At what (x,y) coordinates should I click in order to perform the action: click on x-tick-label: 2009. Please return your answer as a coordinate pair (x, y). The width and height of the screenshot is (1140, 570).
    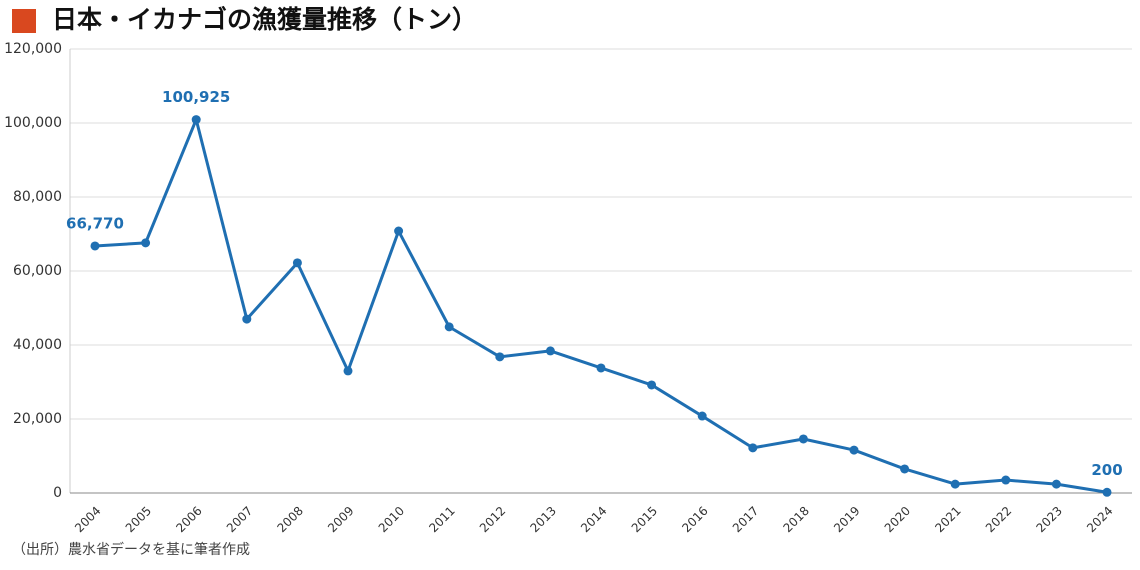
    Looking at the image, I should click on (340, 519).